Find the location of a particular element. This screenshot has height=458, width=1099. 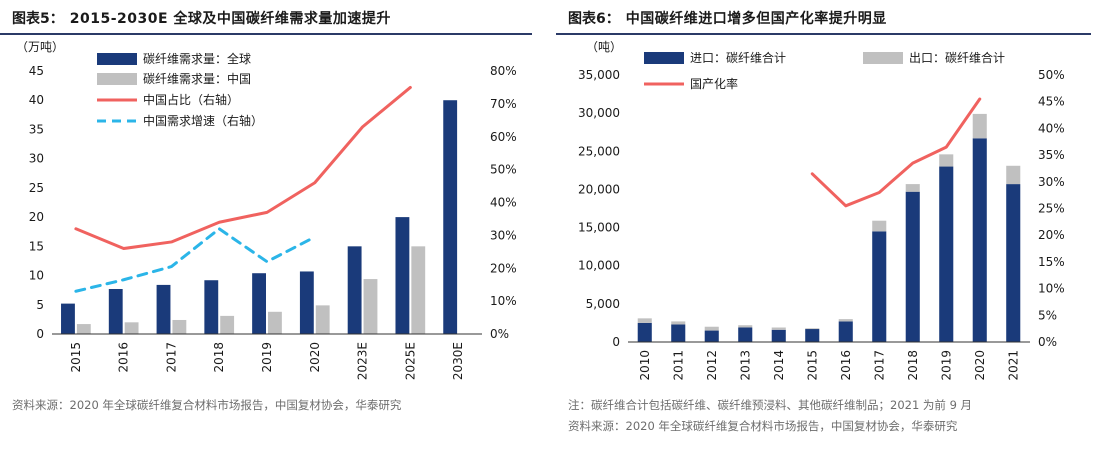

left-y2-tick-label: 30% is located at coordinates (503, 235).